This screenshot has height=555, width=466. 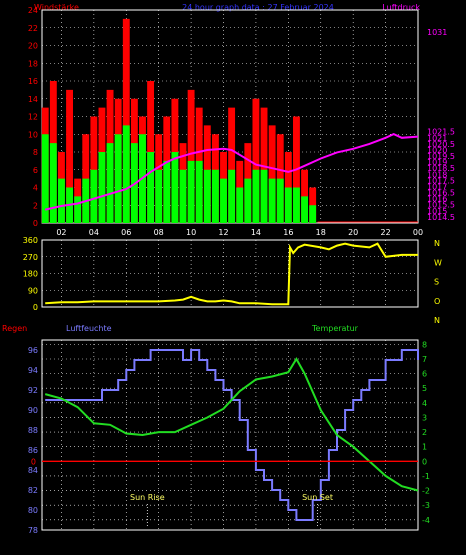 I want to click on direction-y-tick-label: 180, so click(x=30, y=274).